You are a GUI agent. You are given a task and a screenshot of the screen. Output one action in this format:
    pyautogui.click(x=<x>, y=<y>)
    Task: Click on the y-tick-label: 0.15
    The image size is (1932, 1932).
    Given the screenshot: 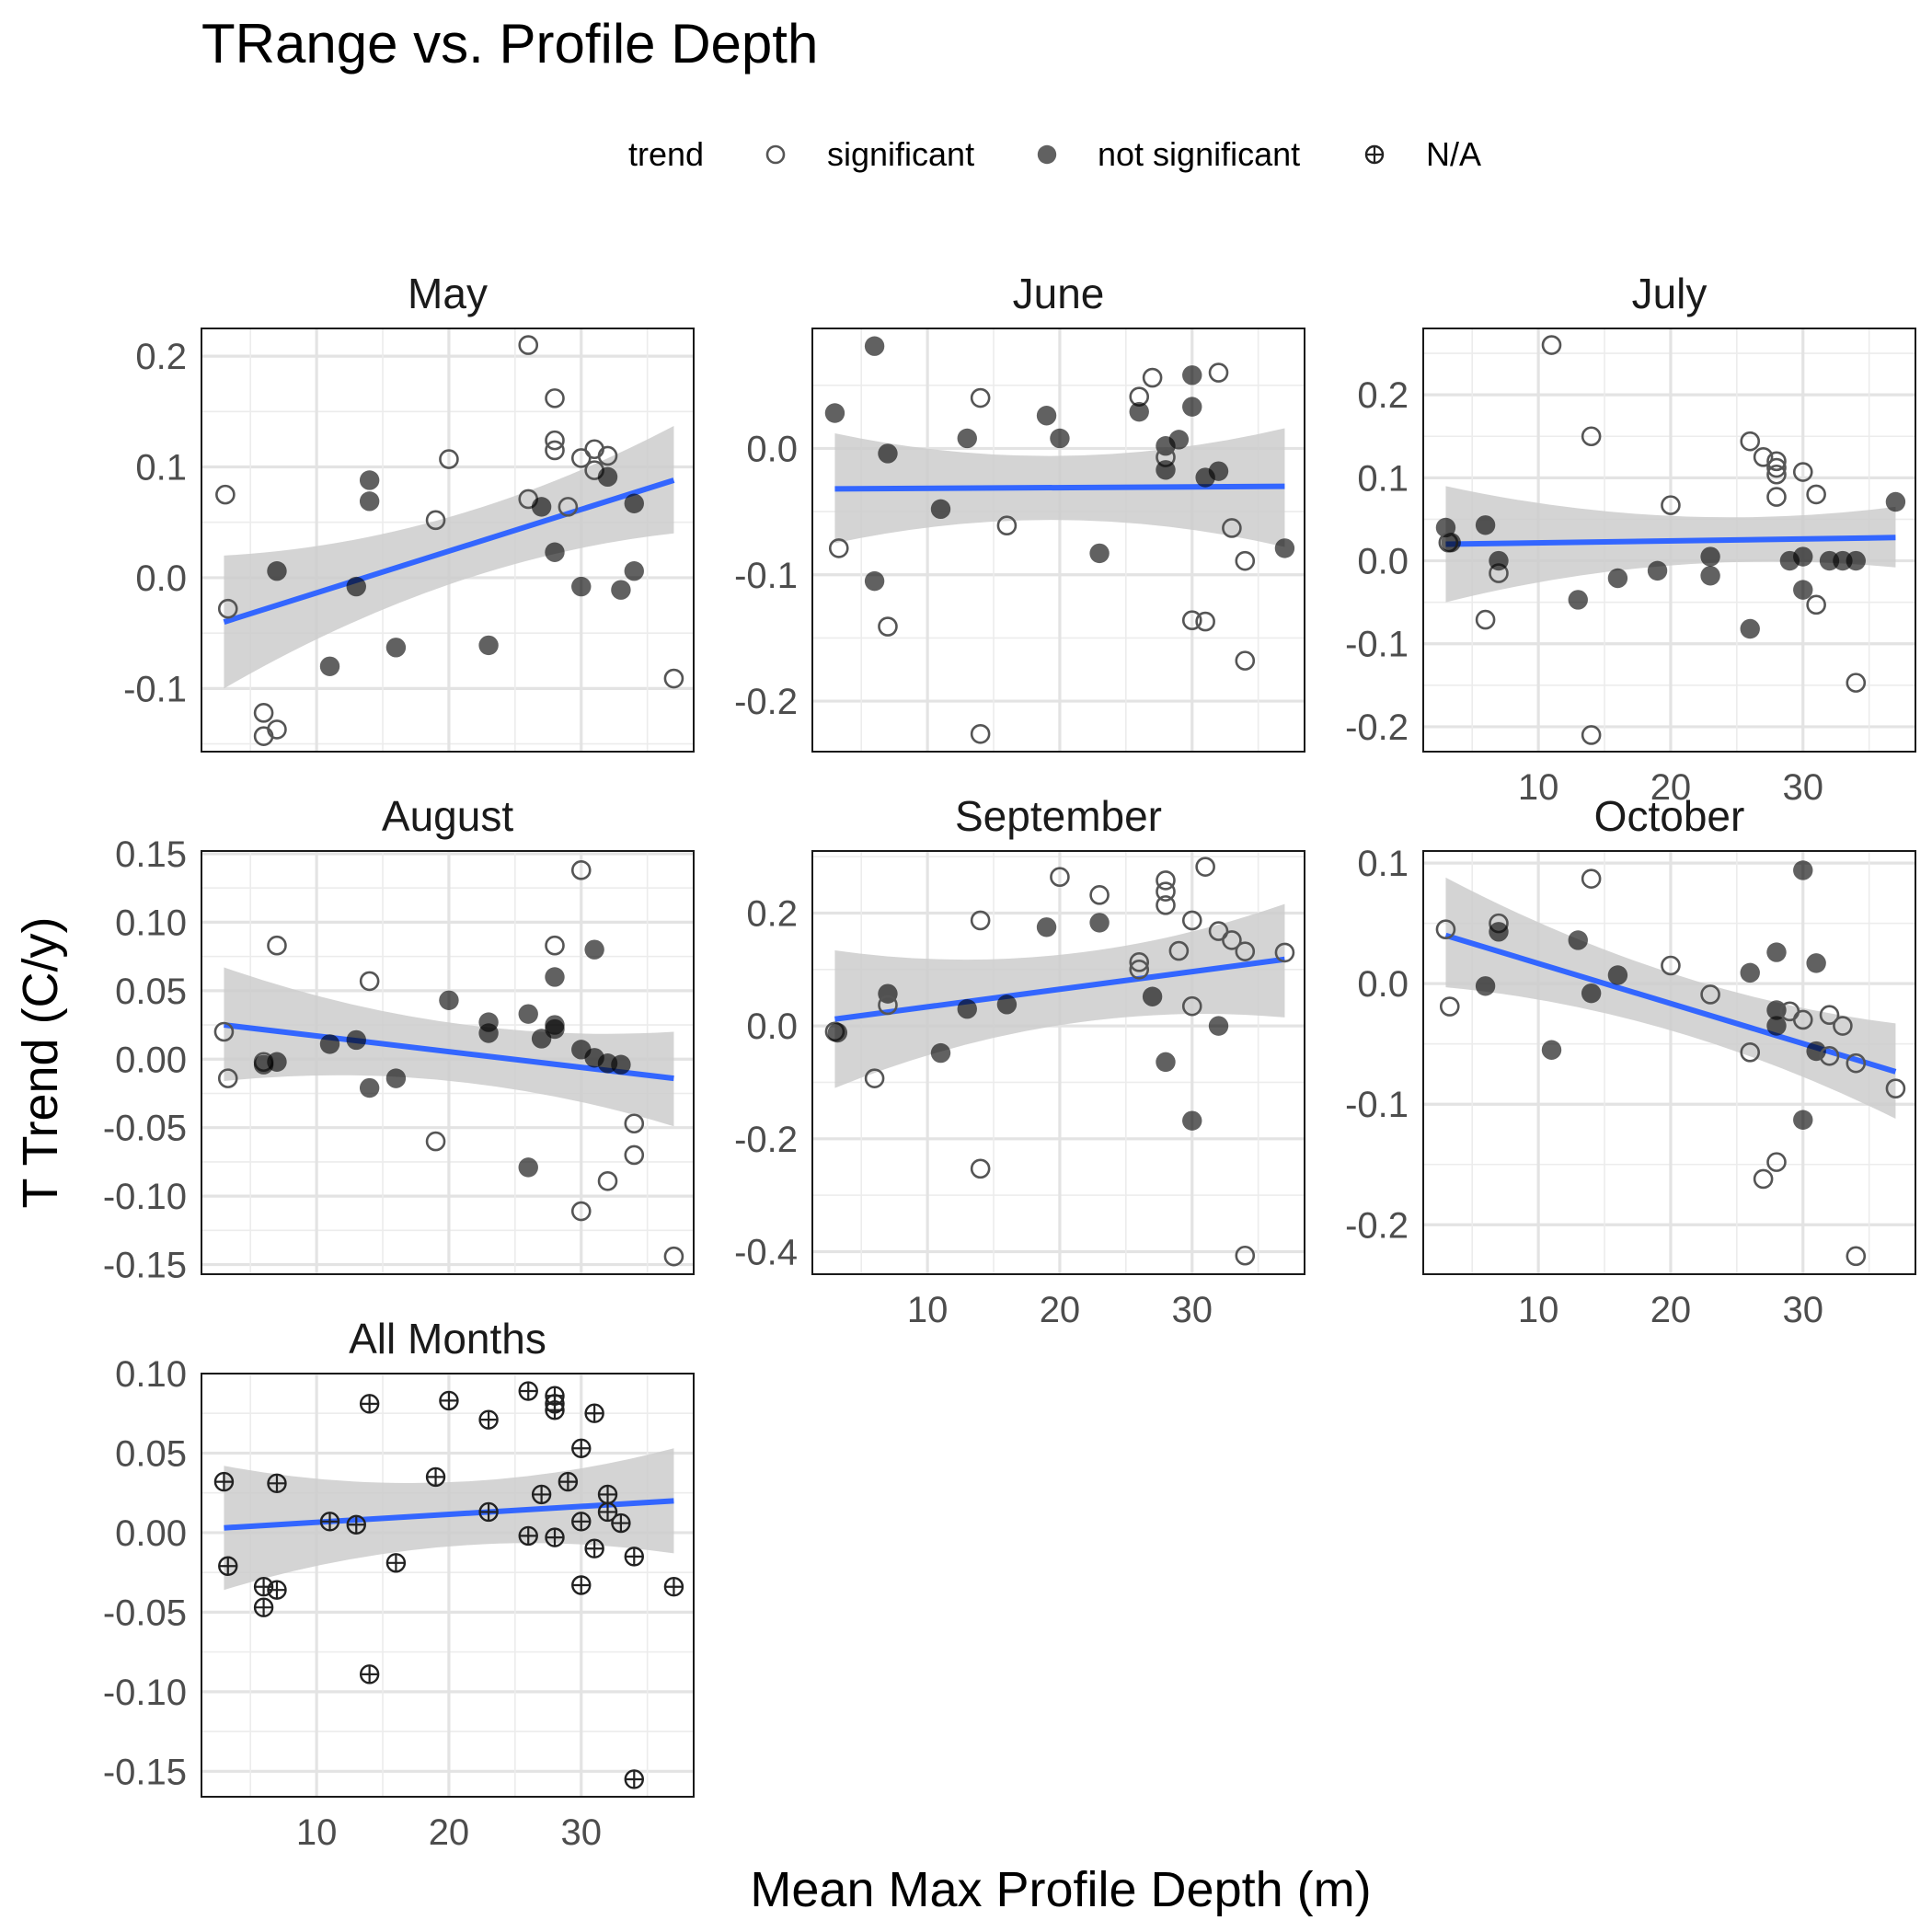 What is the action you would take?
    pyautogui.click(x=151, y=854)
    